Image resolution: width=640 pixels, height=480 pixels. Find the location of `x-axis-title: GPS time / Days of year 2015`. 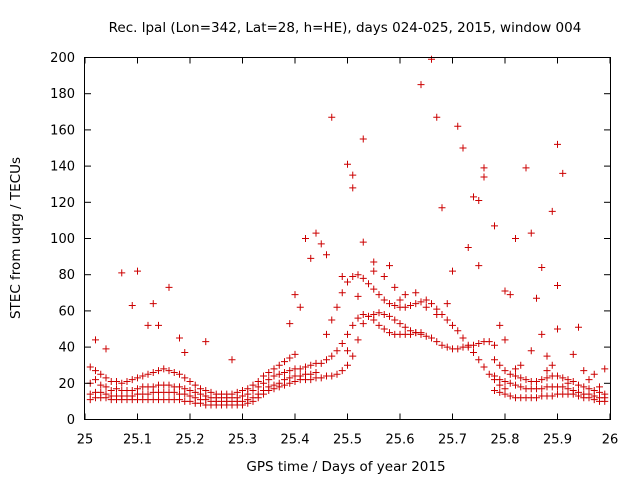

x-axis-title: GPS time / Days of year 2015 is located at coordinates (345, 467).